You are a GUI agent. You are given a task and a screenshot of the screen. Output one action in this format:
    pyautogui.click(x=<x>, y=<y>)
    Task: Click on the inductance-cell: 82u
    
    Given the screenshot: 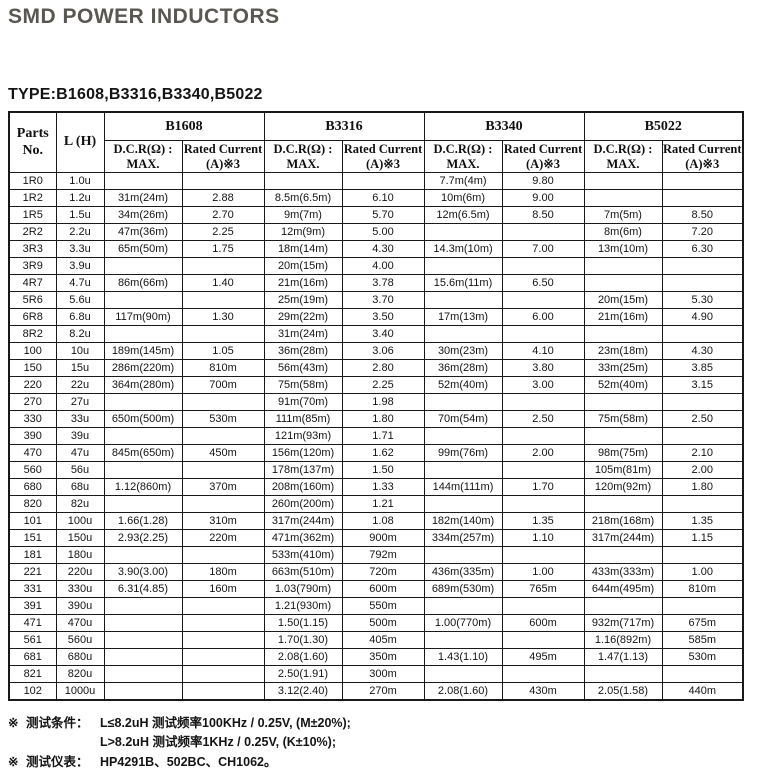 What is the action you would take?
    pyautogui.click(x=80, y=504)
    